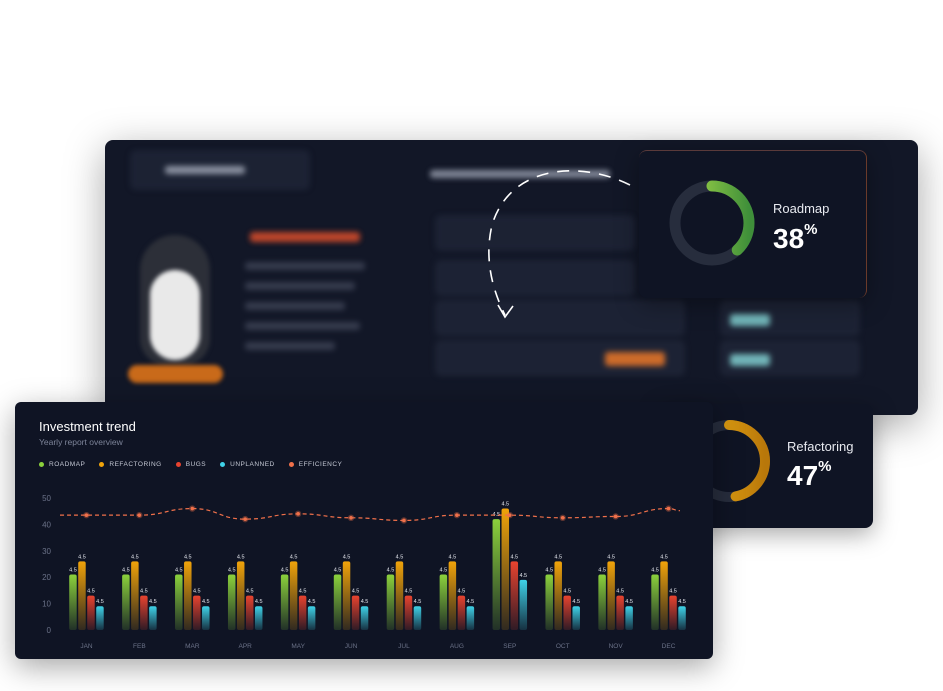  What do you see at coordinates (298, 646) in the screenshot?
I see `x-tick-label: MAY` at bounding box center [298, 646].